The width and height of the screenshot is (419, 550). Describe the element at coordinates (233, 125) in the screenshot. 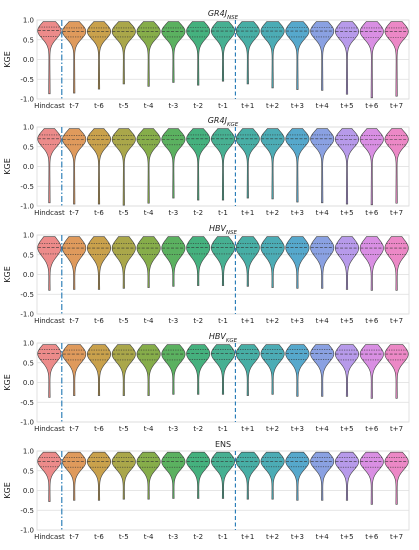

I see `panel-title-subscript: KGE` at that location.